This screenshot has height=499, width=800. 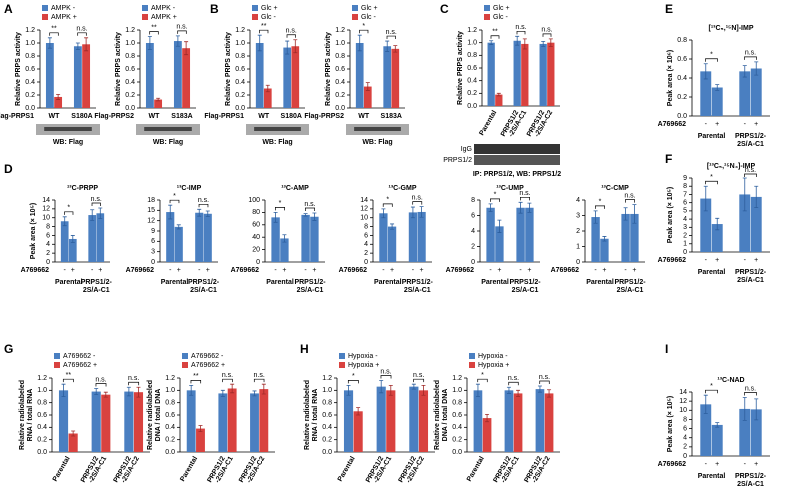 What do you see at coordinates (33, 231) in the screenshot?
I see `y-axis-label: Peak area (× 10⁵)` at bounding box center [33, 231].